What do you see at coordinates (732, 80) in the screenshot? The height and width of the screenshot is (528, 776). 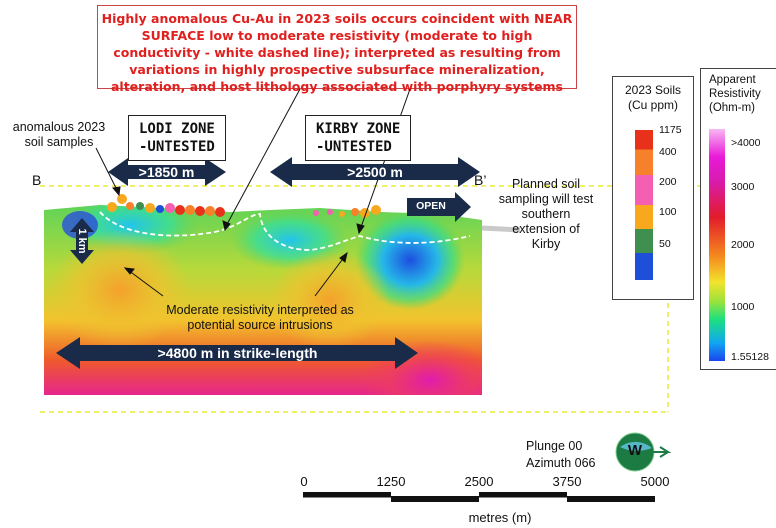 I see `resistivity-legend-title: Apparent` at bounding box center [732, 80].